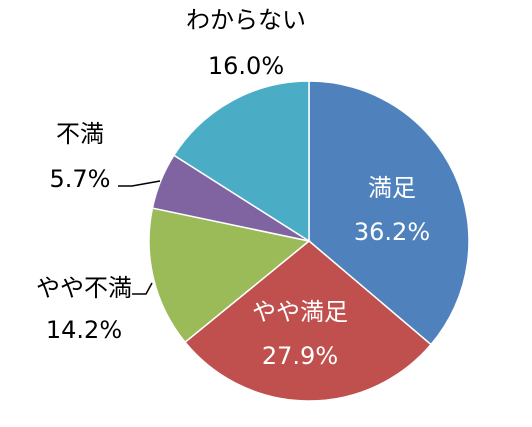 The image size is (532, 427). Describe the element at coordinates (229, 275) in the screenshot. I see `pie-slice-yaya-fuman` at that location.